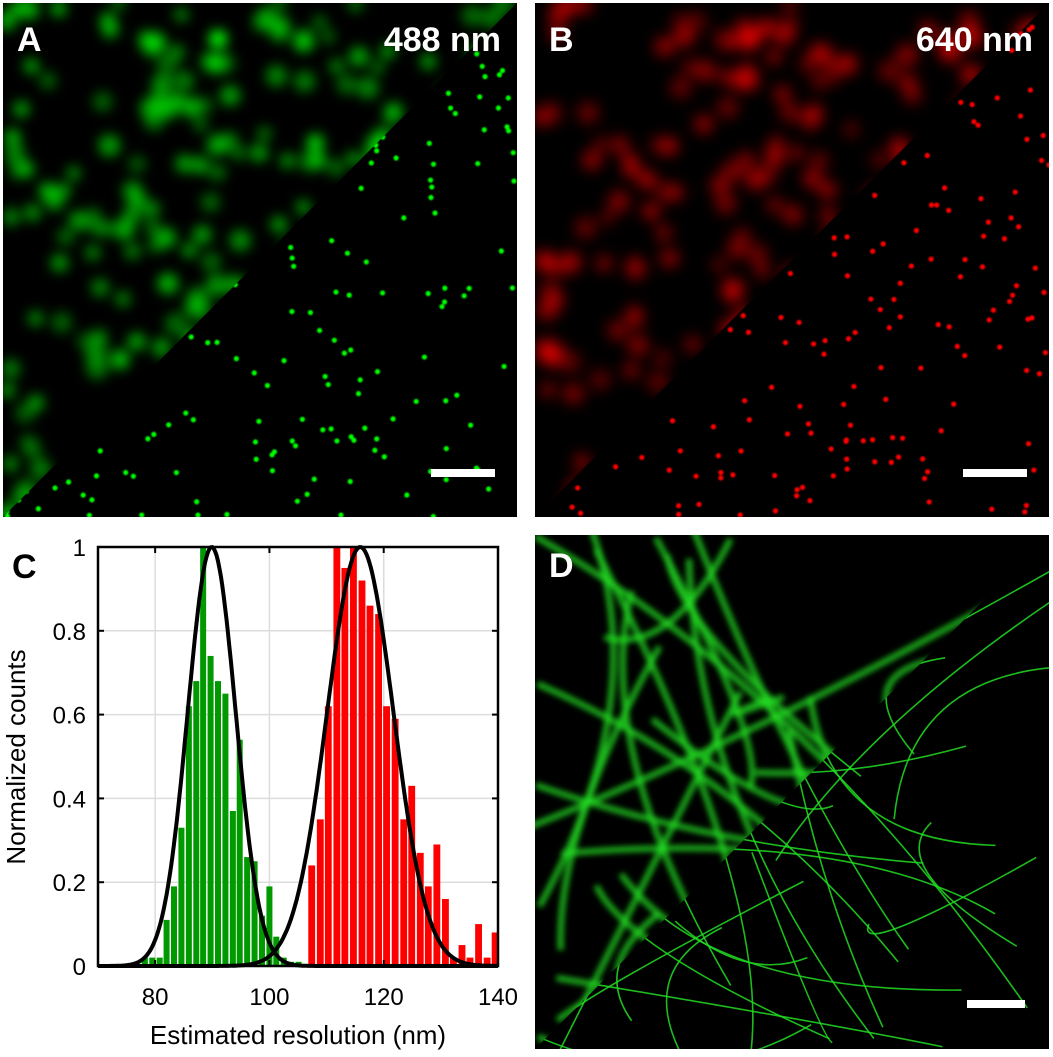 This screenshot has height=1057, width=1053. What do you see at coordinates (561, 40) in the screenshot?
I see `panel-letter-b: B` at bounding box center [561, 40].